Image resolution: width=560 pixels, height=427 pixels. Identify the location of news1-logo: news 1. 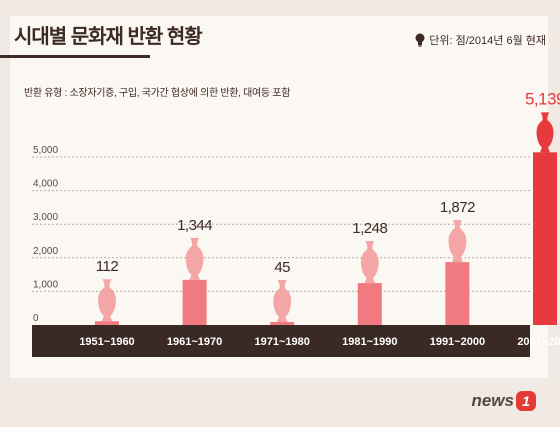
(503, 401).